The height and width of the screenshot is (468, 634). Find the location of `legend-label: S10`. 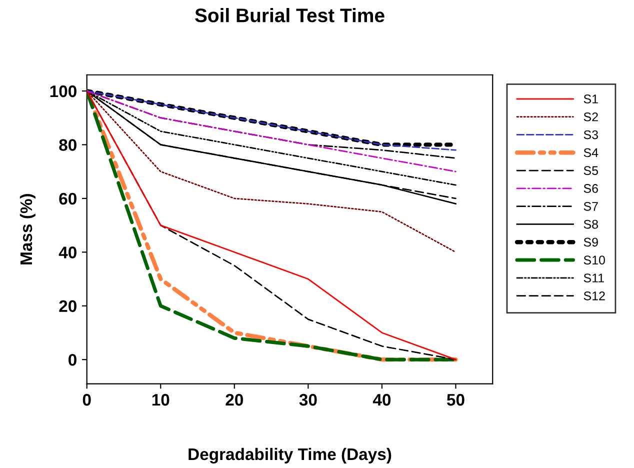

legend-label: S10 is located at coordinates (594, 260).